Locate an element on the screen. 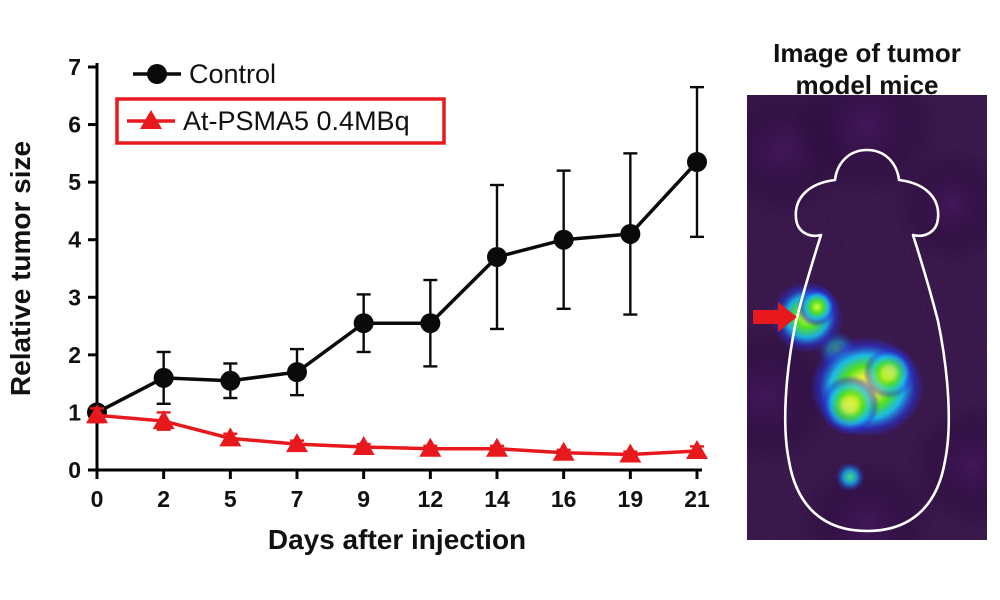 This screenshot has width=1000, height=600. legend-label-control: Control is located at coordinates (232, 74).